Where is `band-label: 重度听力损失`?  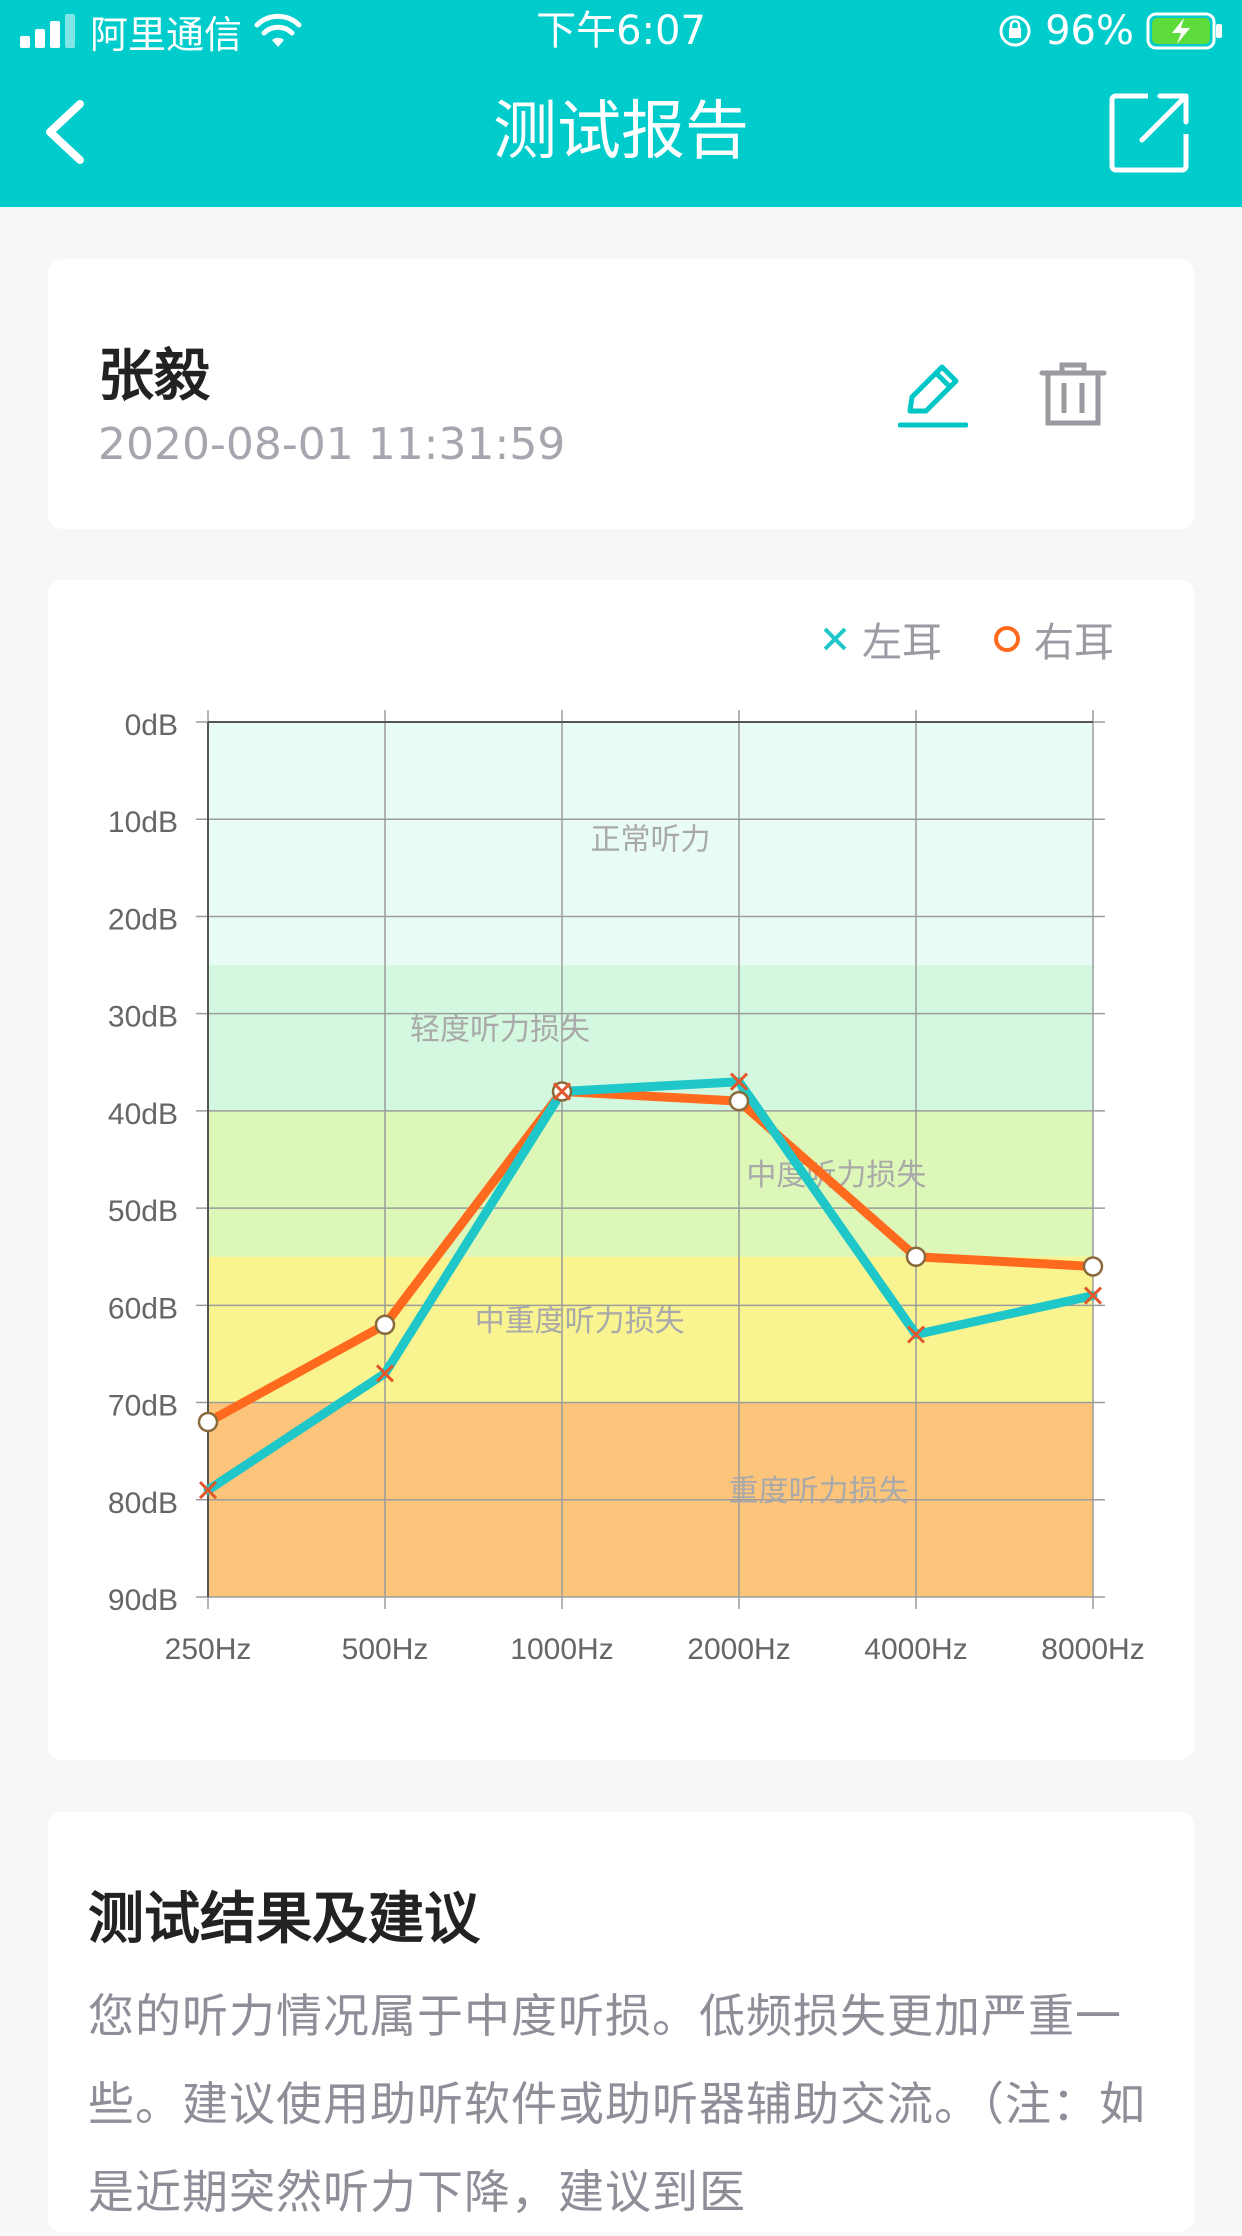
band-label: 重度听力损失 is located at coordinates (819, 1491).